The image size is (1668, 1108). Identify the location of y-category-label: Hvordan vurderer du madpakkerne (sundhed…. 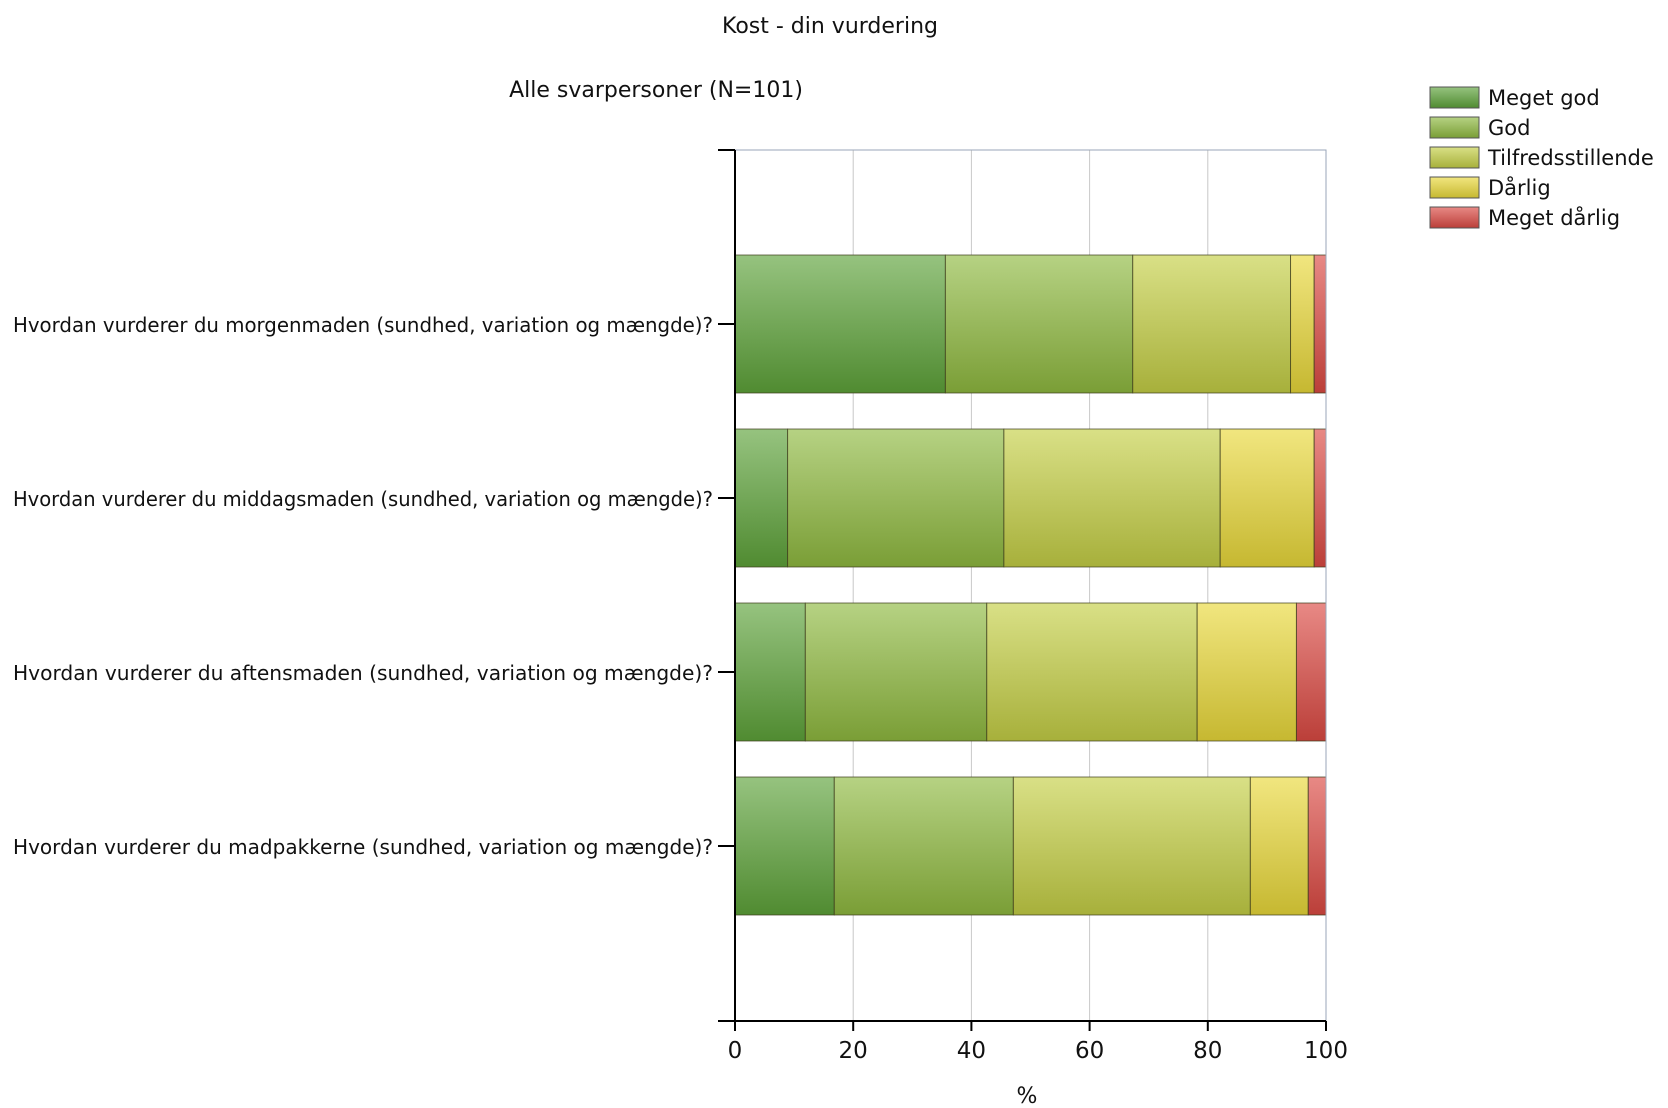
(363, 847).